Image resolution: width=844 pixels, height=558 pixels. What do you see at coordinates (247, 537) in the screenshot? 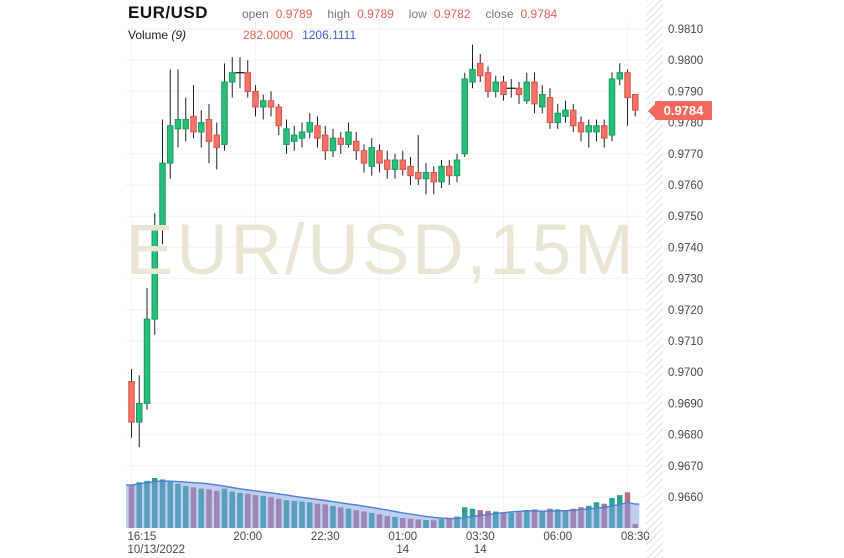
I see `x-axis-label: 20:00` at bounding box center [247, 537].